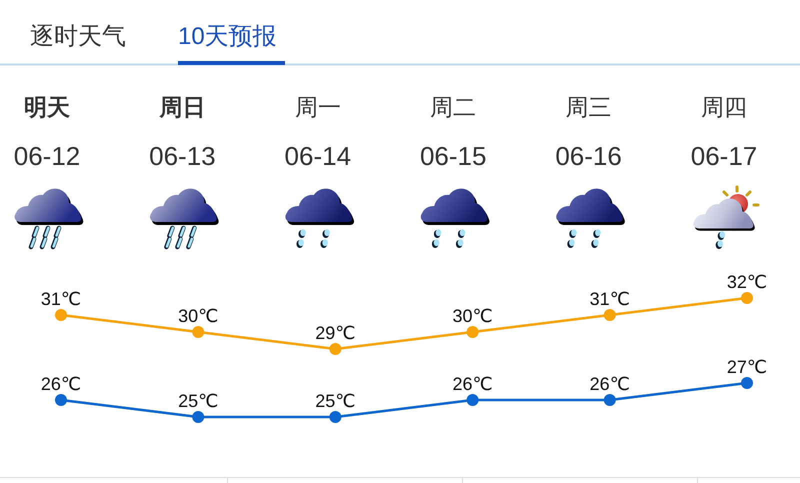  Describe the element at coordinates (453, 132) in the screenshot. I see `category-label: 周二 06-15` at that location.